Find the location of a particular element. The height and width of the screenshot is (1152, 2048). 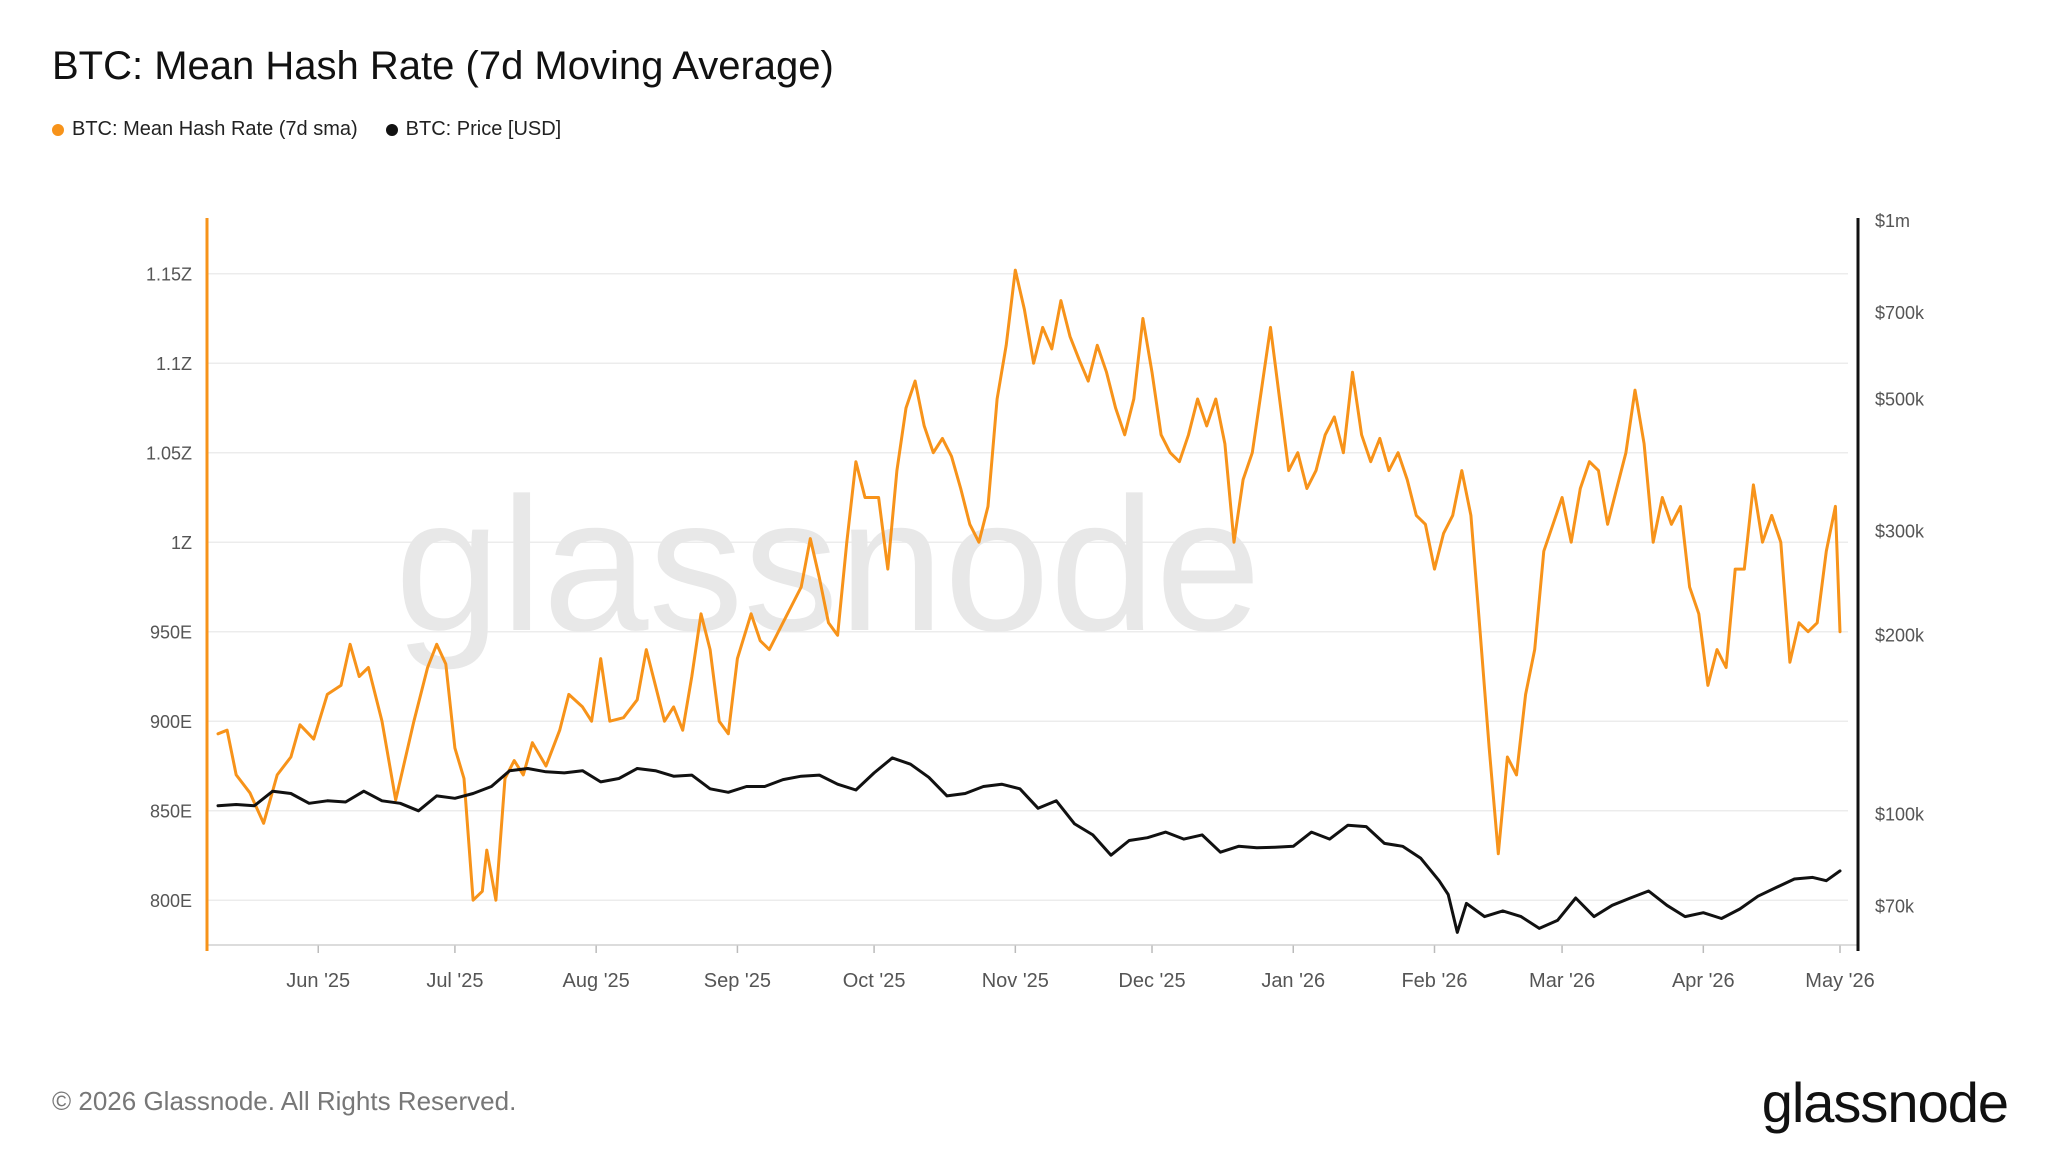

x-tick-label: Dec '25 is located at coordinates (1151, 981).